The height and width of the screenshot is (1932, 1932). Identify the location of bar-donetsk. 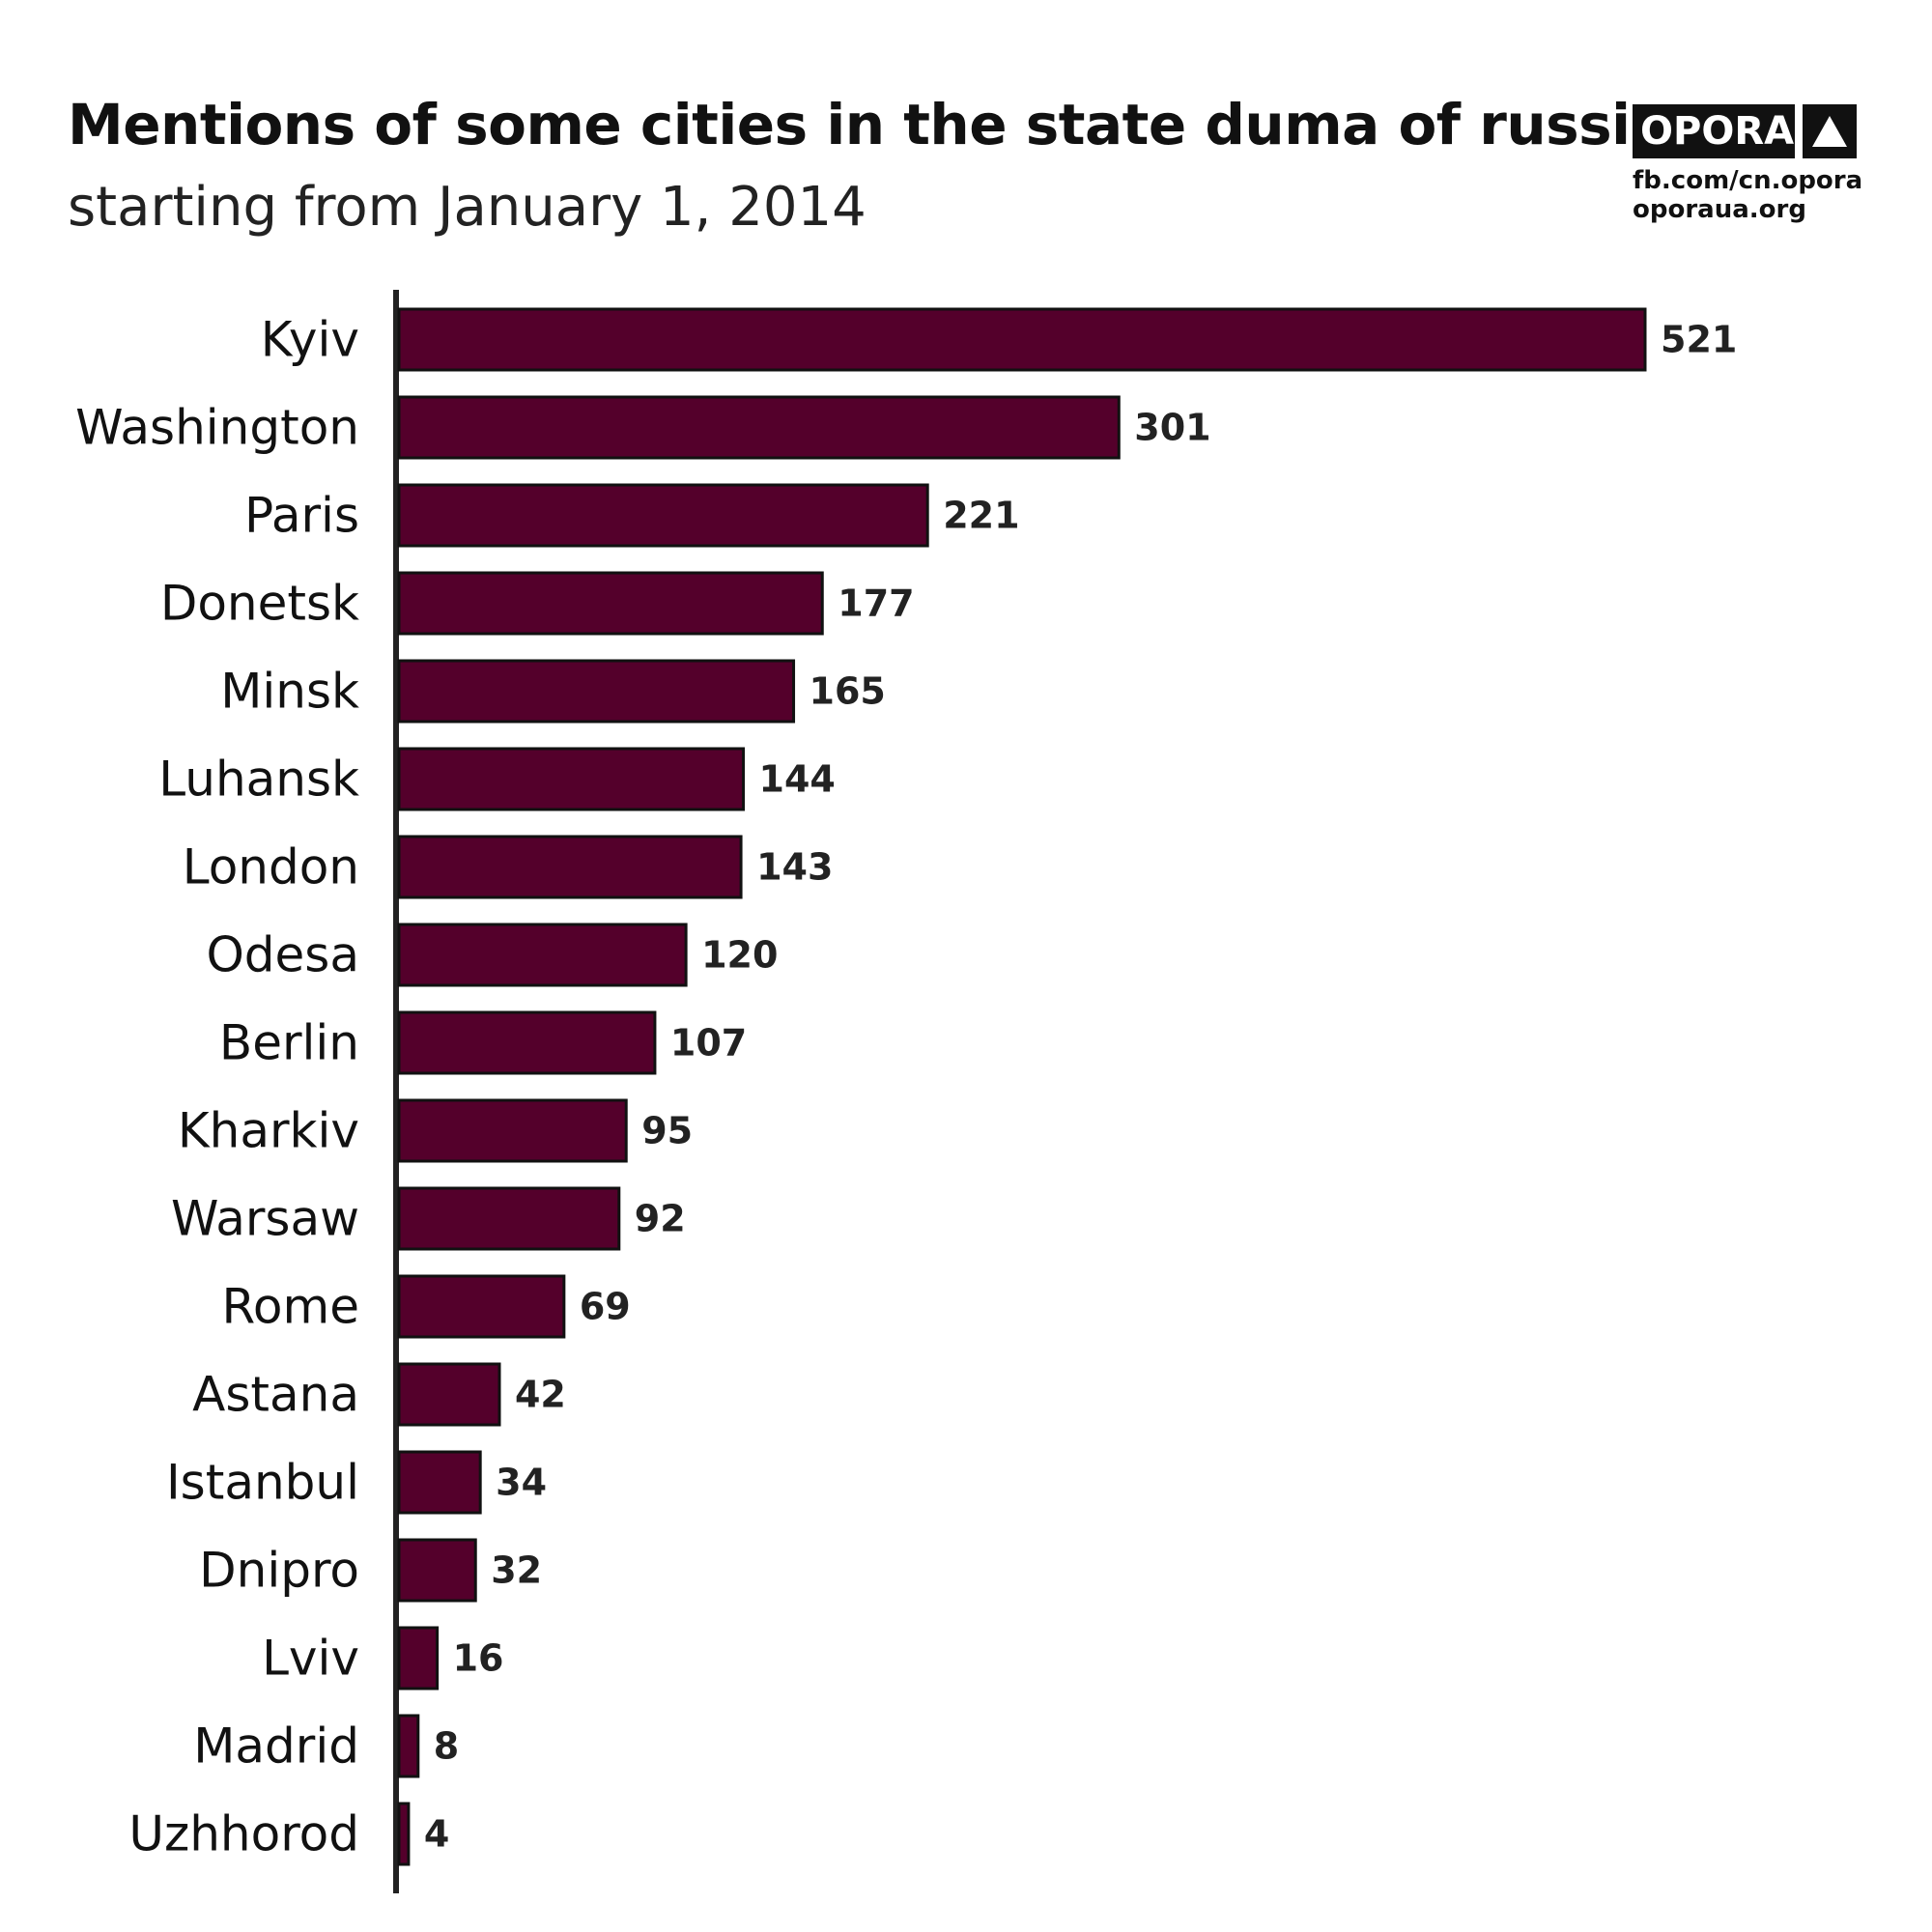
(610, 603).